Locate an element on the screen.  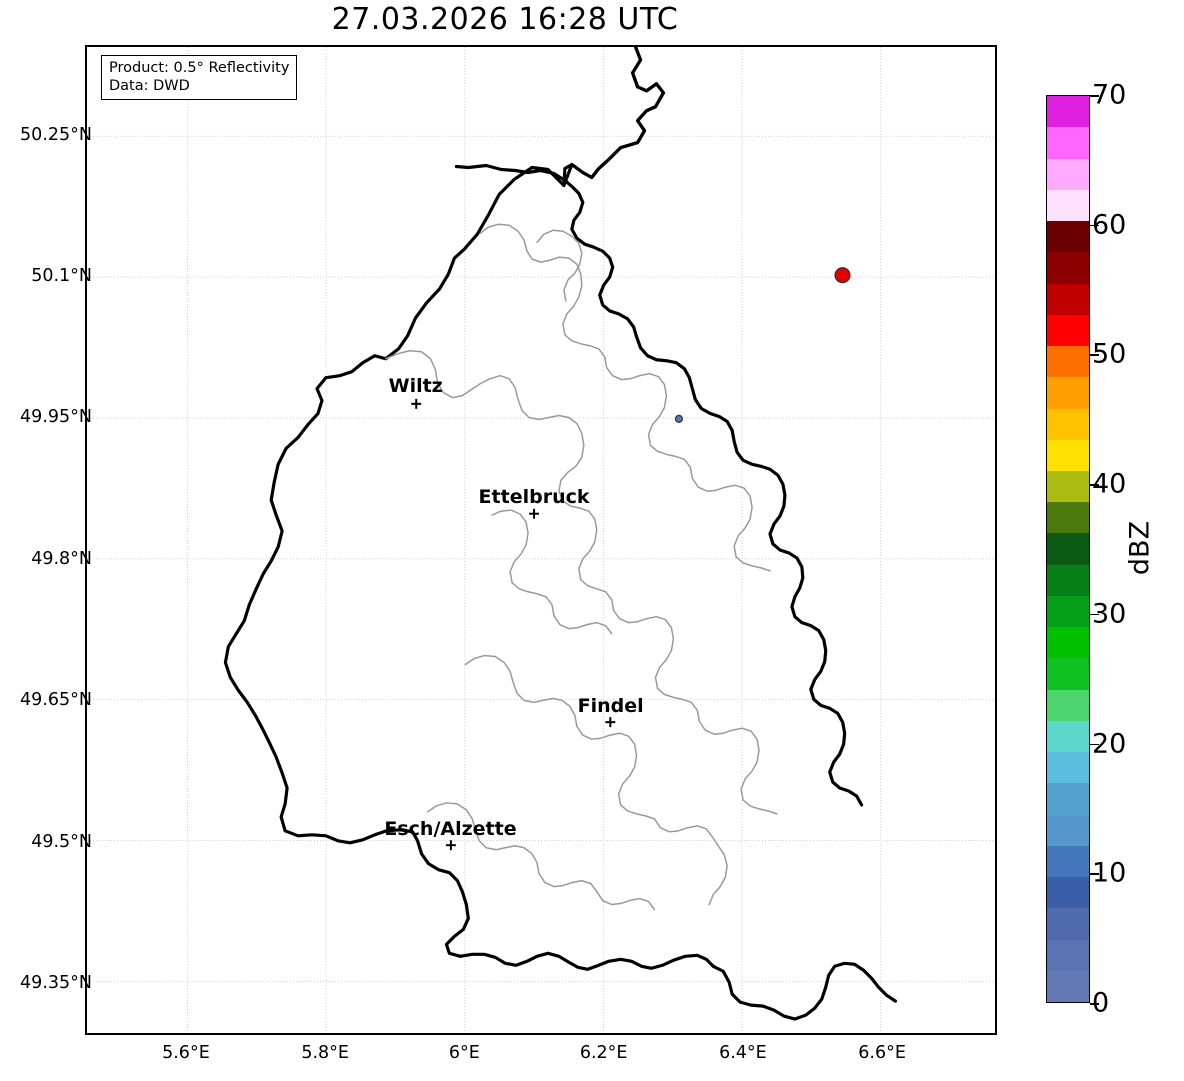
colorbar-tick-label: 0 is located at coordinates (1101, 1003).